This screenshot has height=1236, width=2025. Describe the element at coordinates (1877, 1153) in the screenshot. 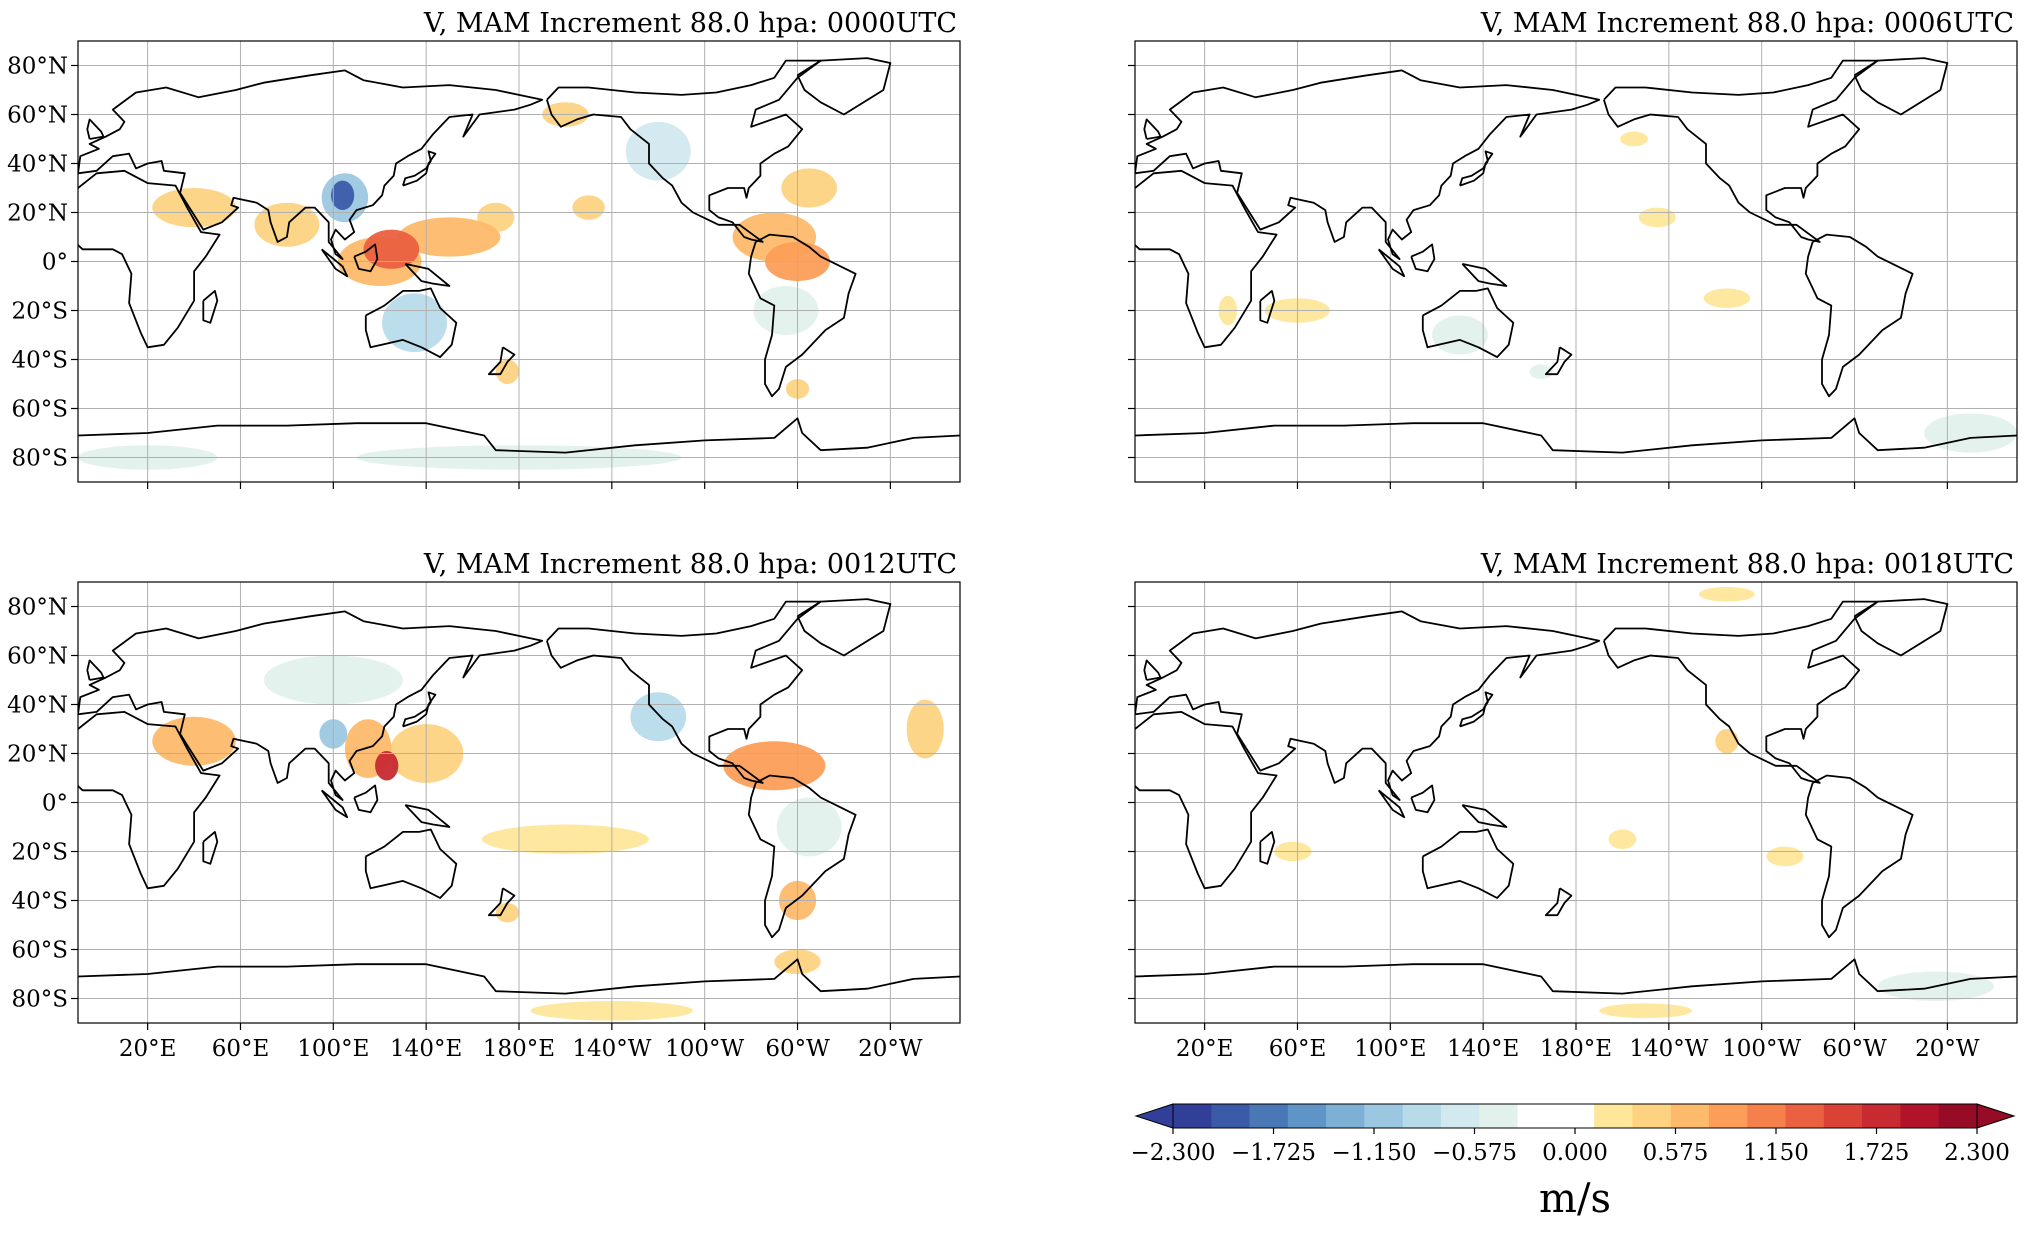

I see `colorbar-tick-label: 1.725` at that location.